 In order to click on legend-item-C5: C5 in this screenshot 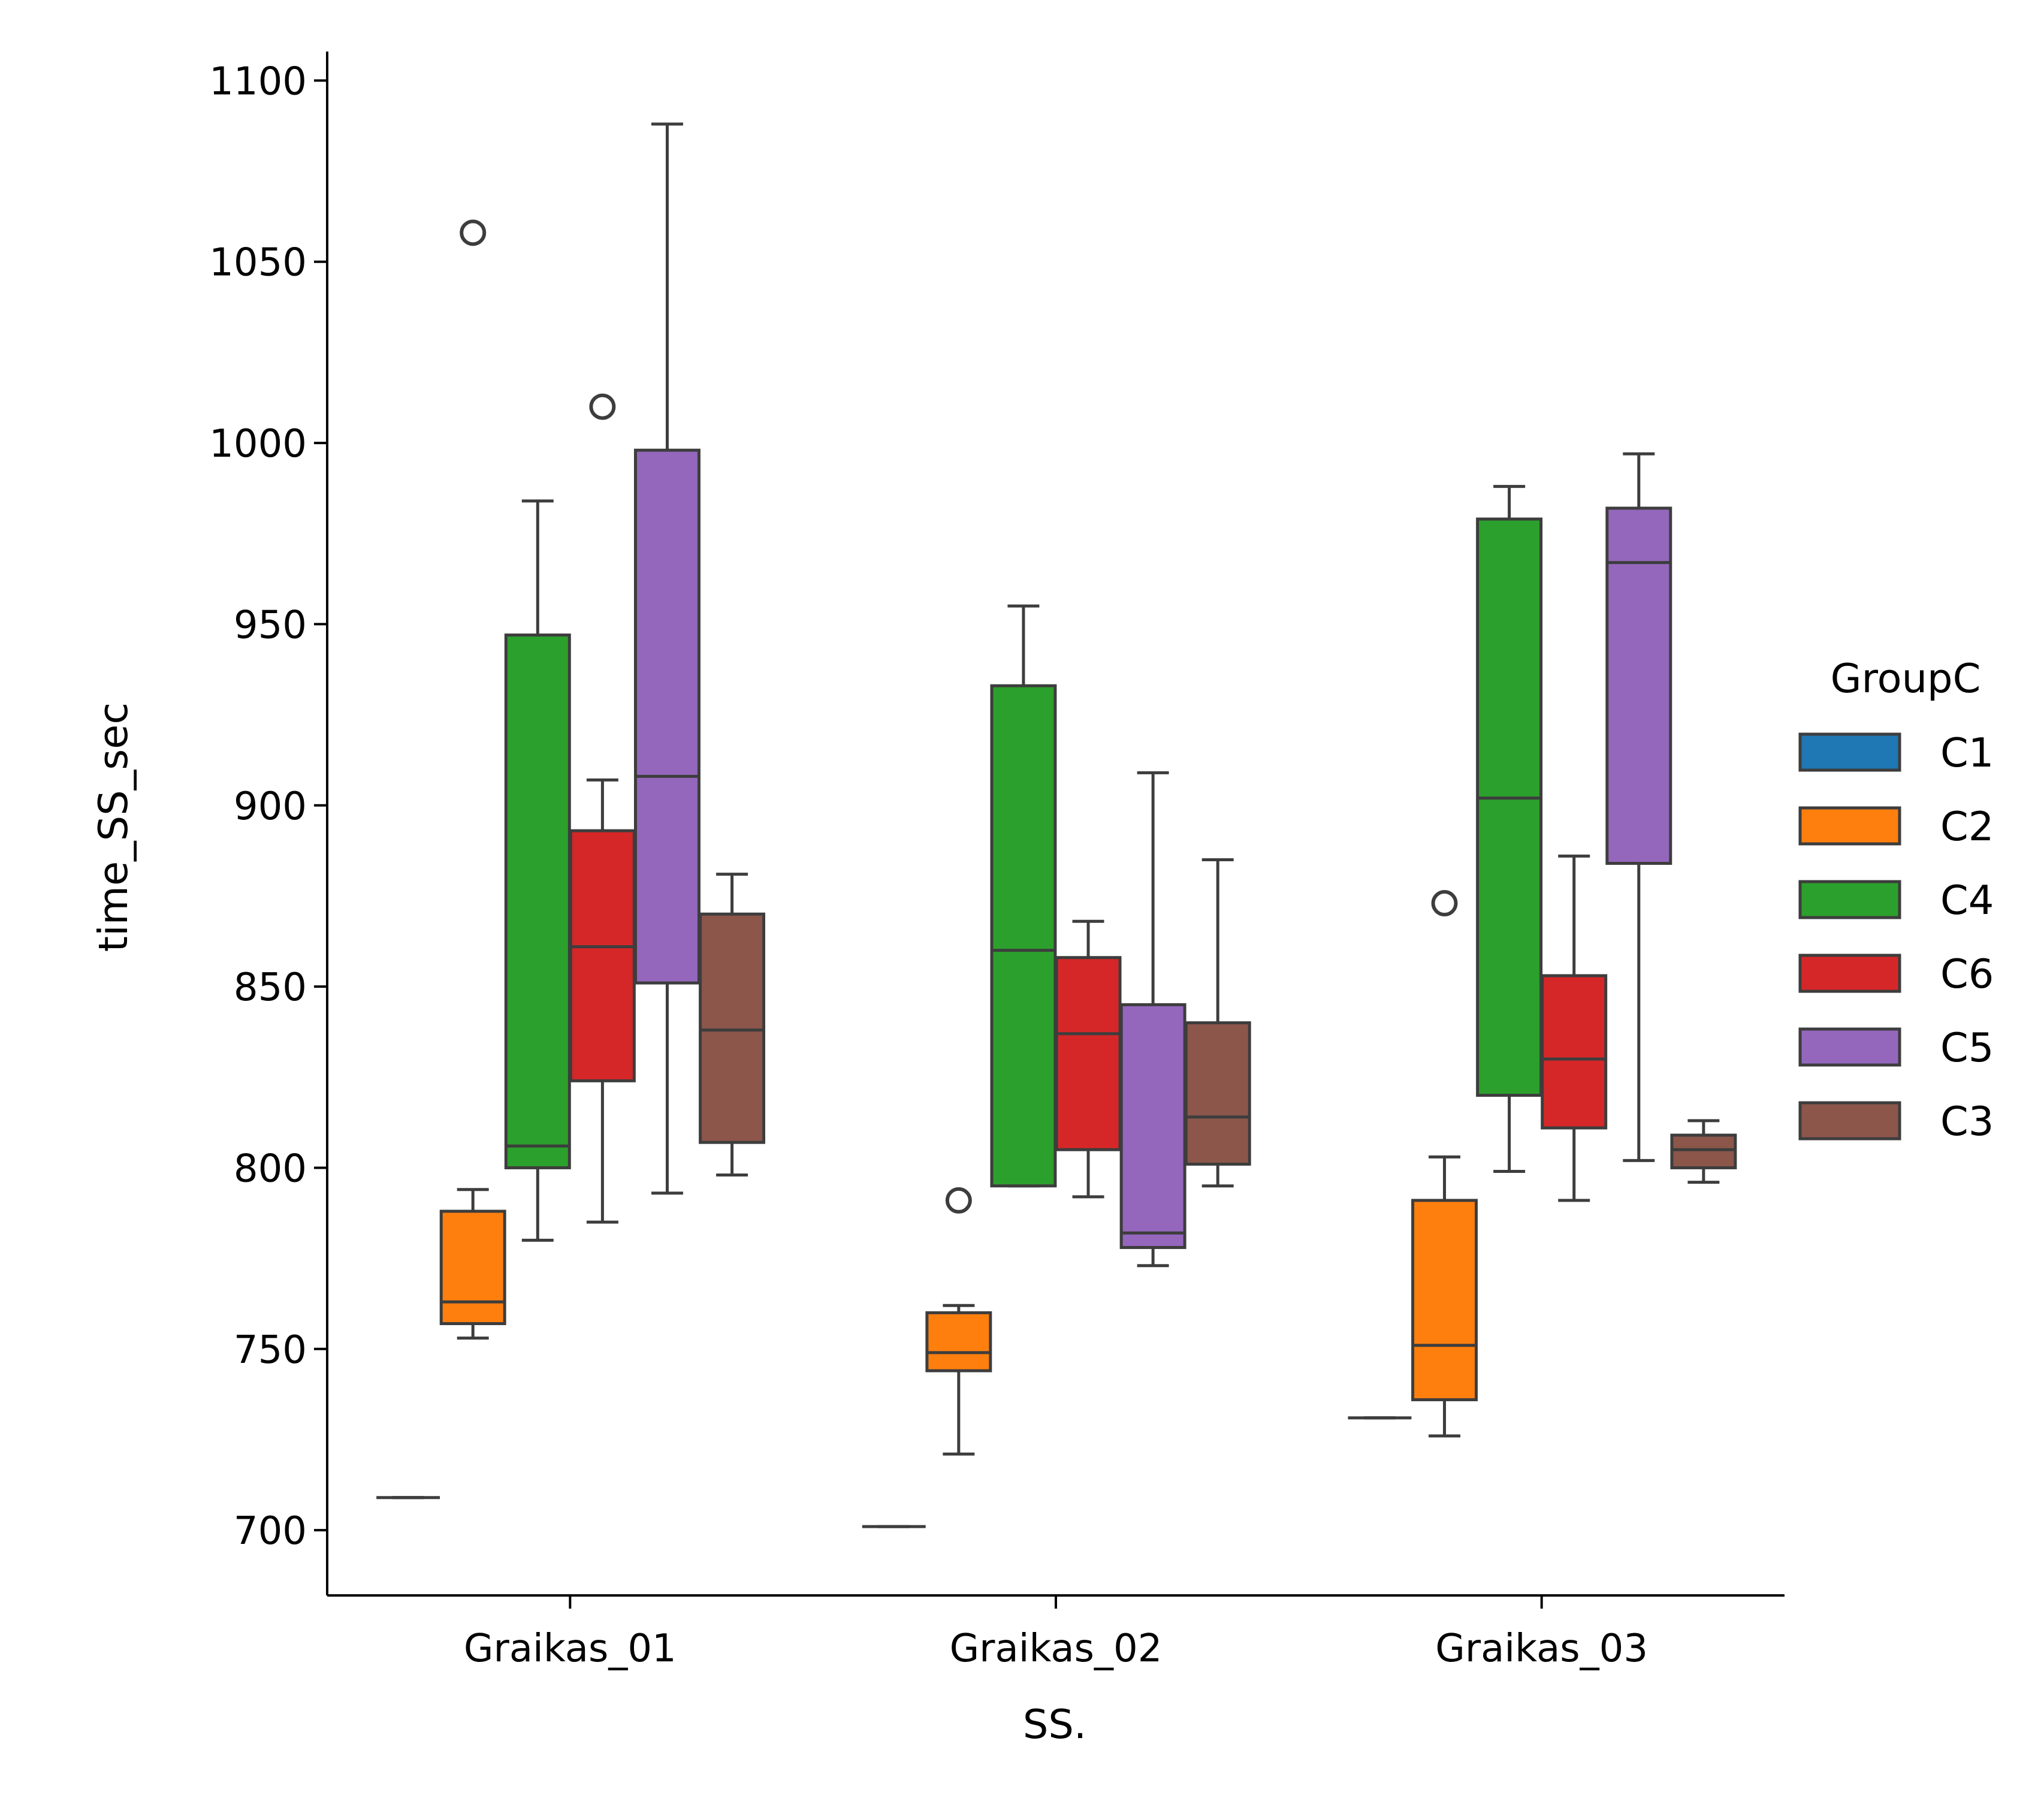, I will do `click(1896, 1047)`.